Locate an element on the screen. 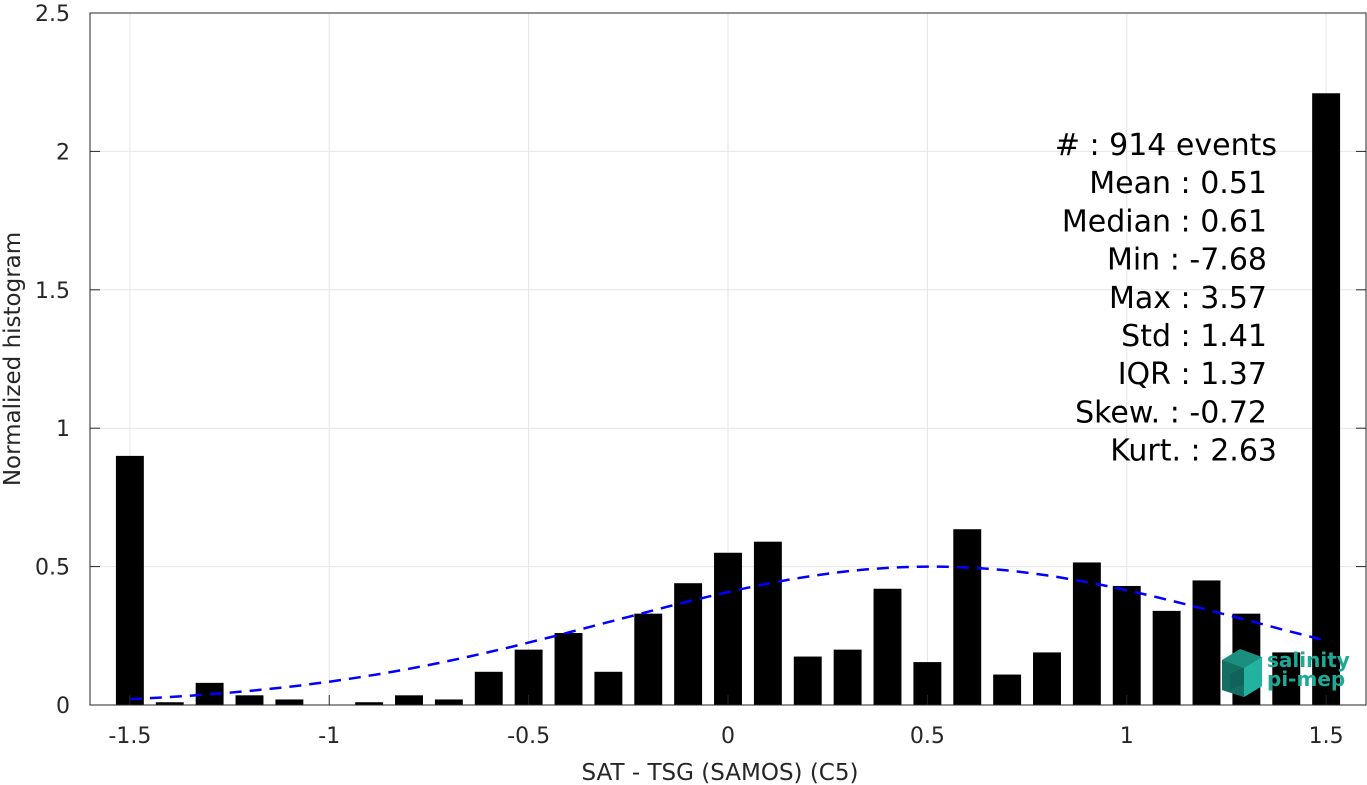 The height and width of the screenshot is (785, 1367). x-tick-labels: -1.5 -1 -0.5 0 0.5 1 1.5 is located at coordinates (725, 736).